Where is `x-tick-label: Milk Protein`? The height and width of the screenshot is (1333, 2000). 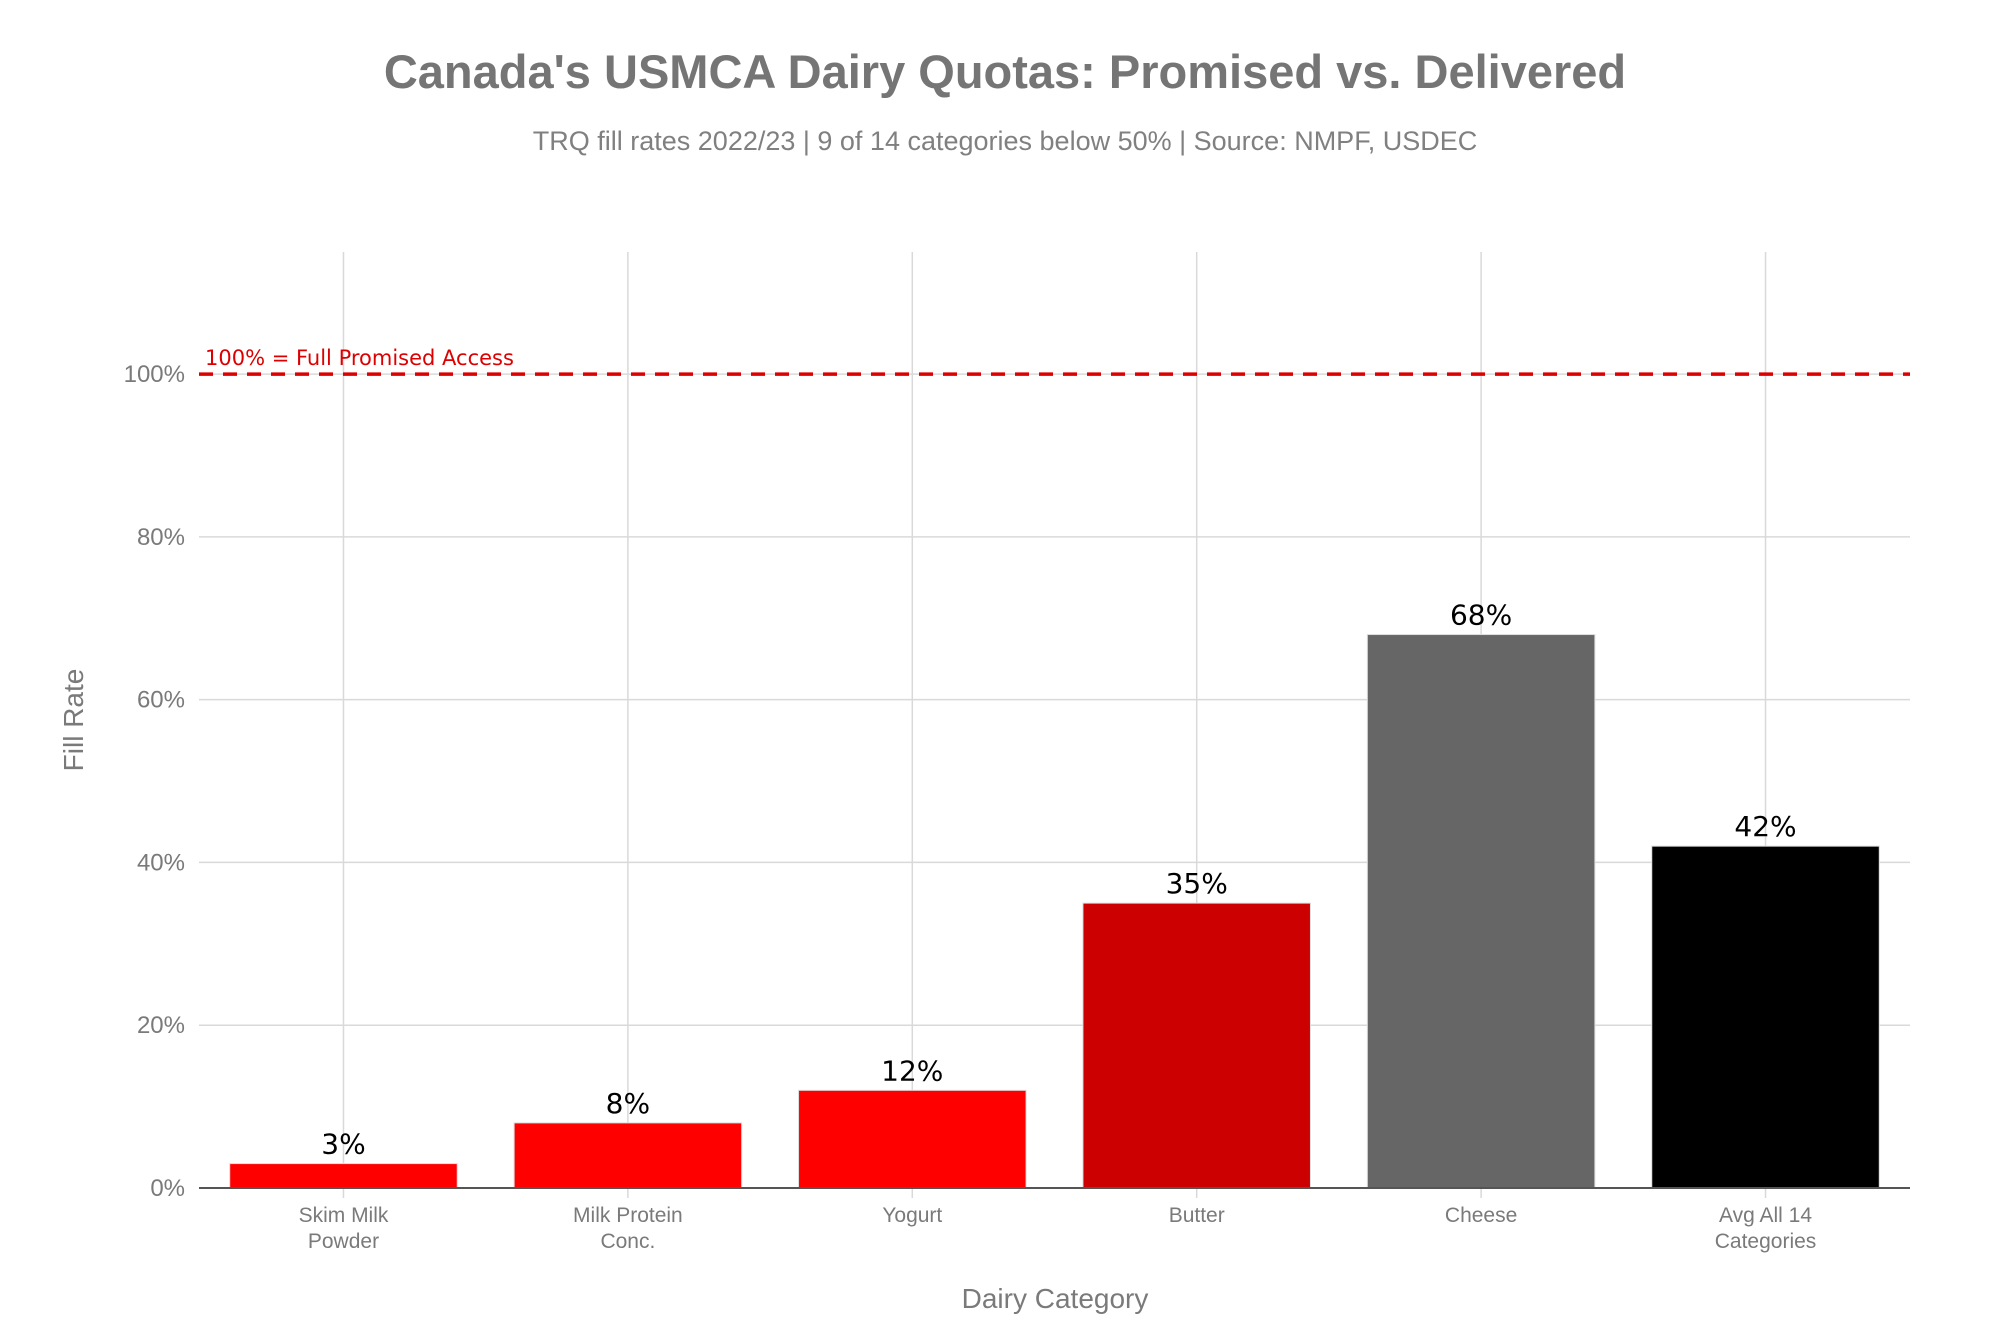
x-tick-label: Milk Protein is located at coordinates (628, 1215).